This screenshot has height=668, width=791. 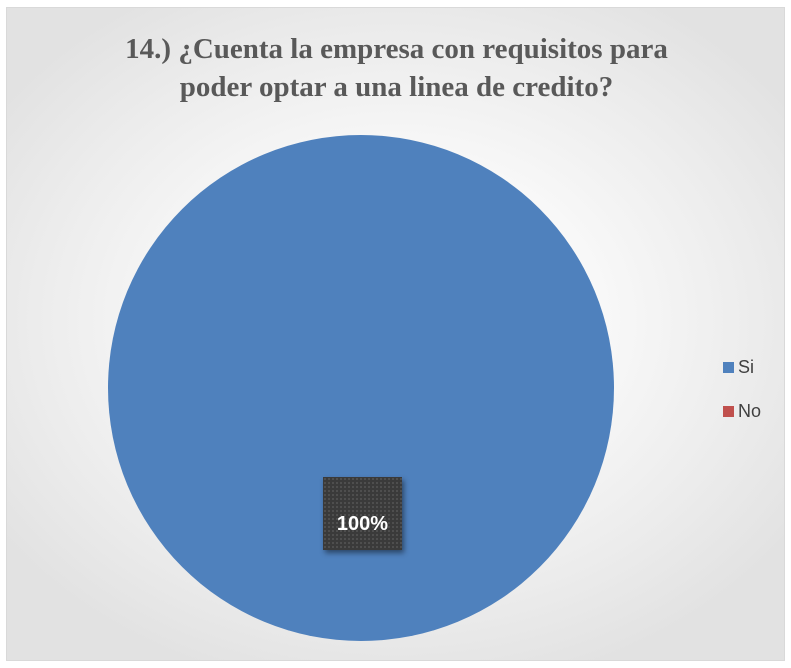 What do you see at coordinates (728, 367) in the screenshot?
I see `legend-swatch-si` at bounding box center [728, 367].